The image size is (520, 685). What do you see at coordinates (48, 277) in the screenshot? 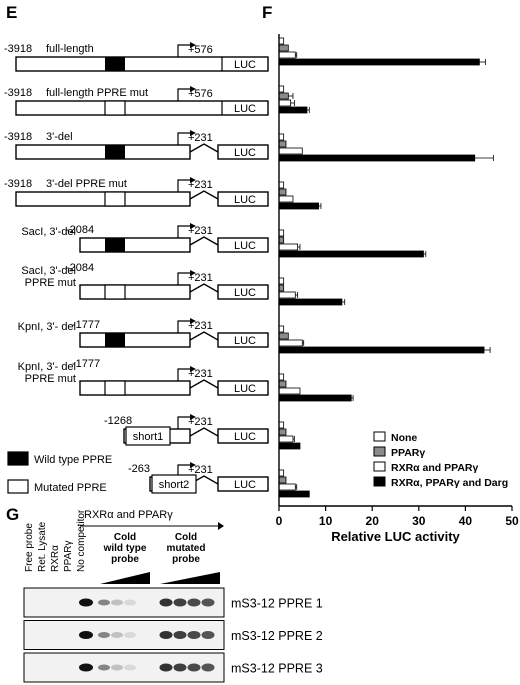
I see `construct-name-label: SacI, 3'-del PPRE mut` at bounding box center [48, 277].